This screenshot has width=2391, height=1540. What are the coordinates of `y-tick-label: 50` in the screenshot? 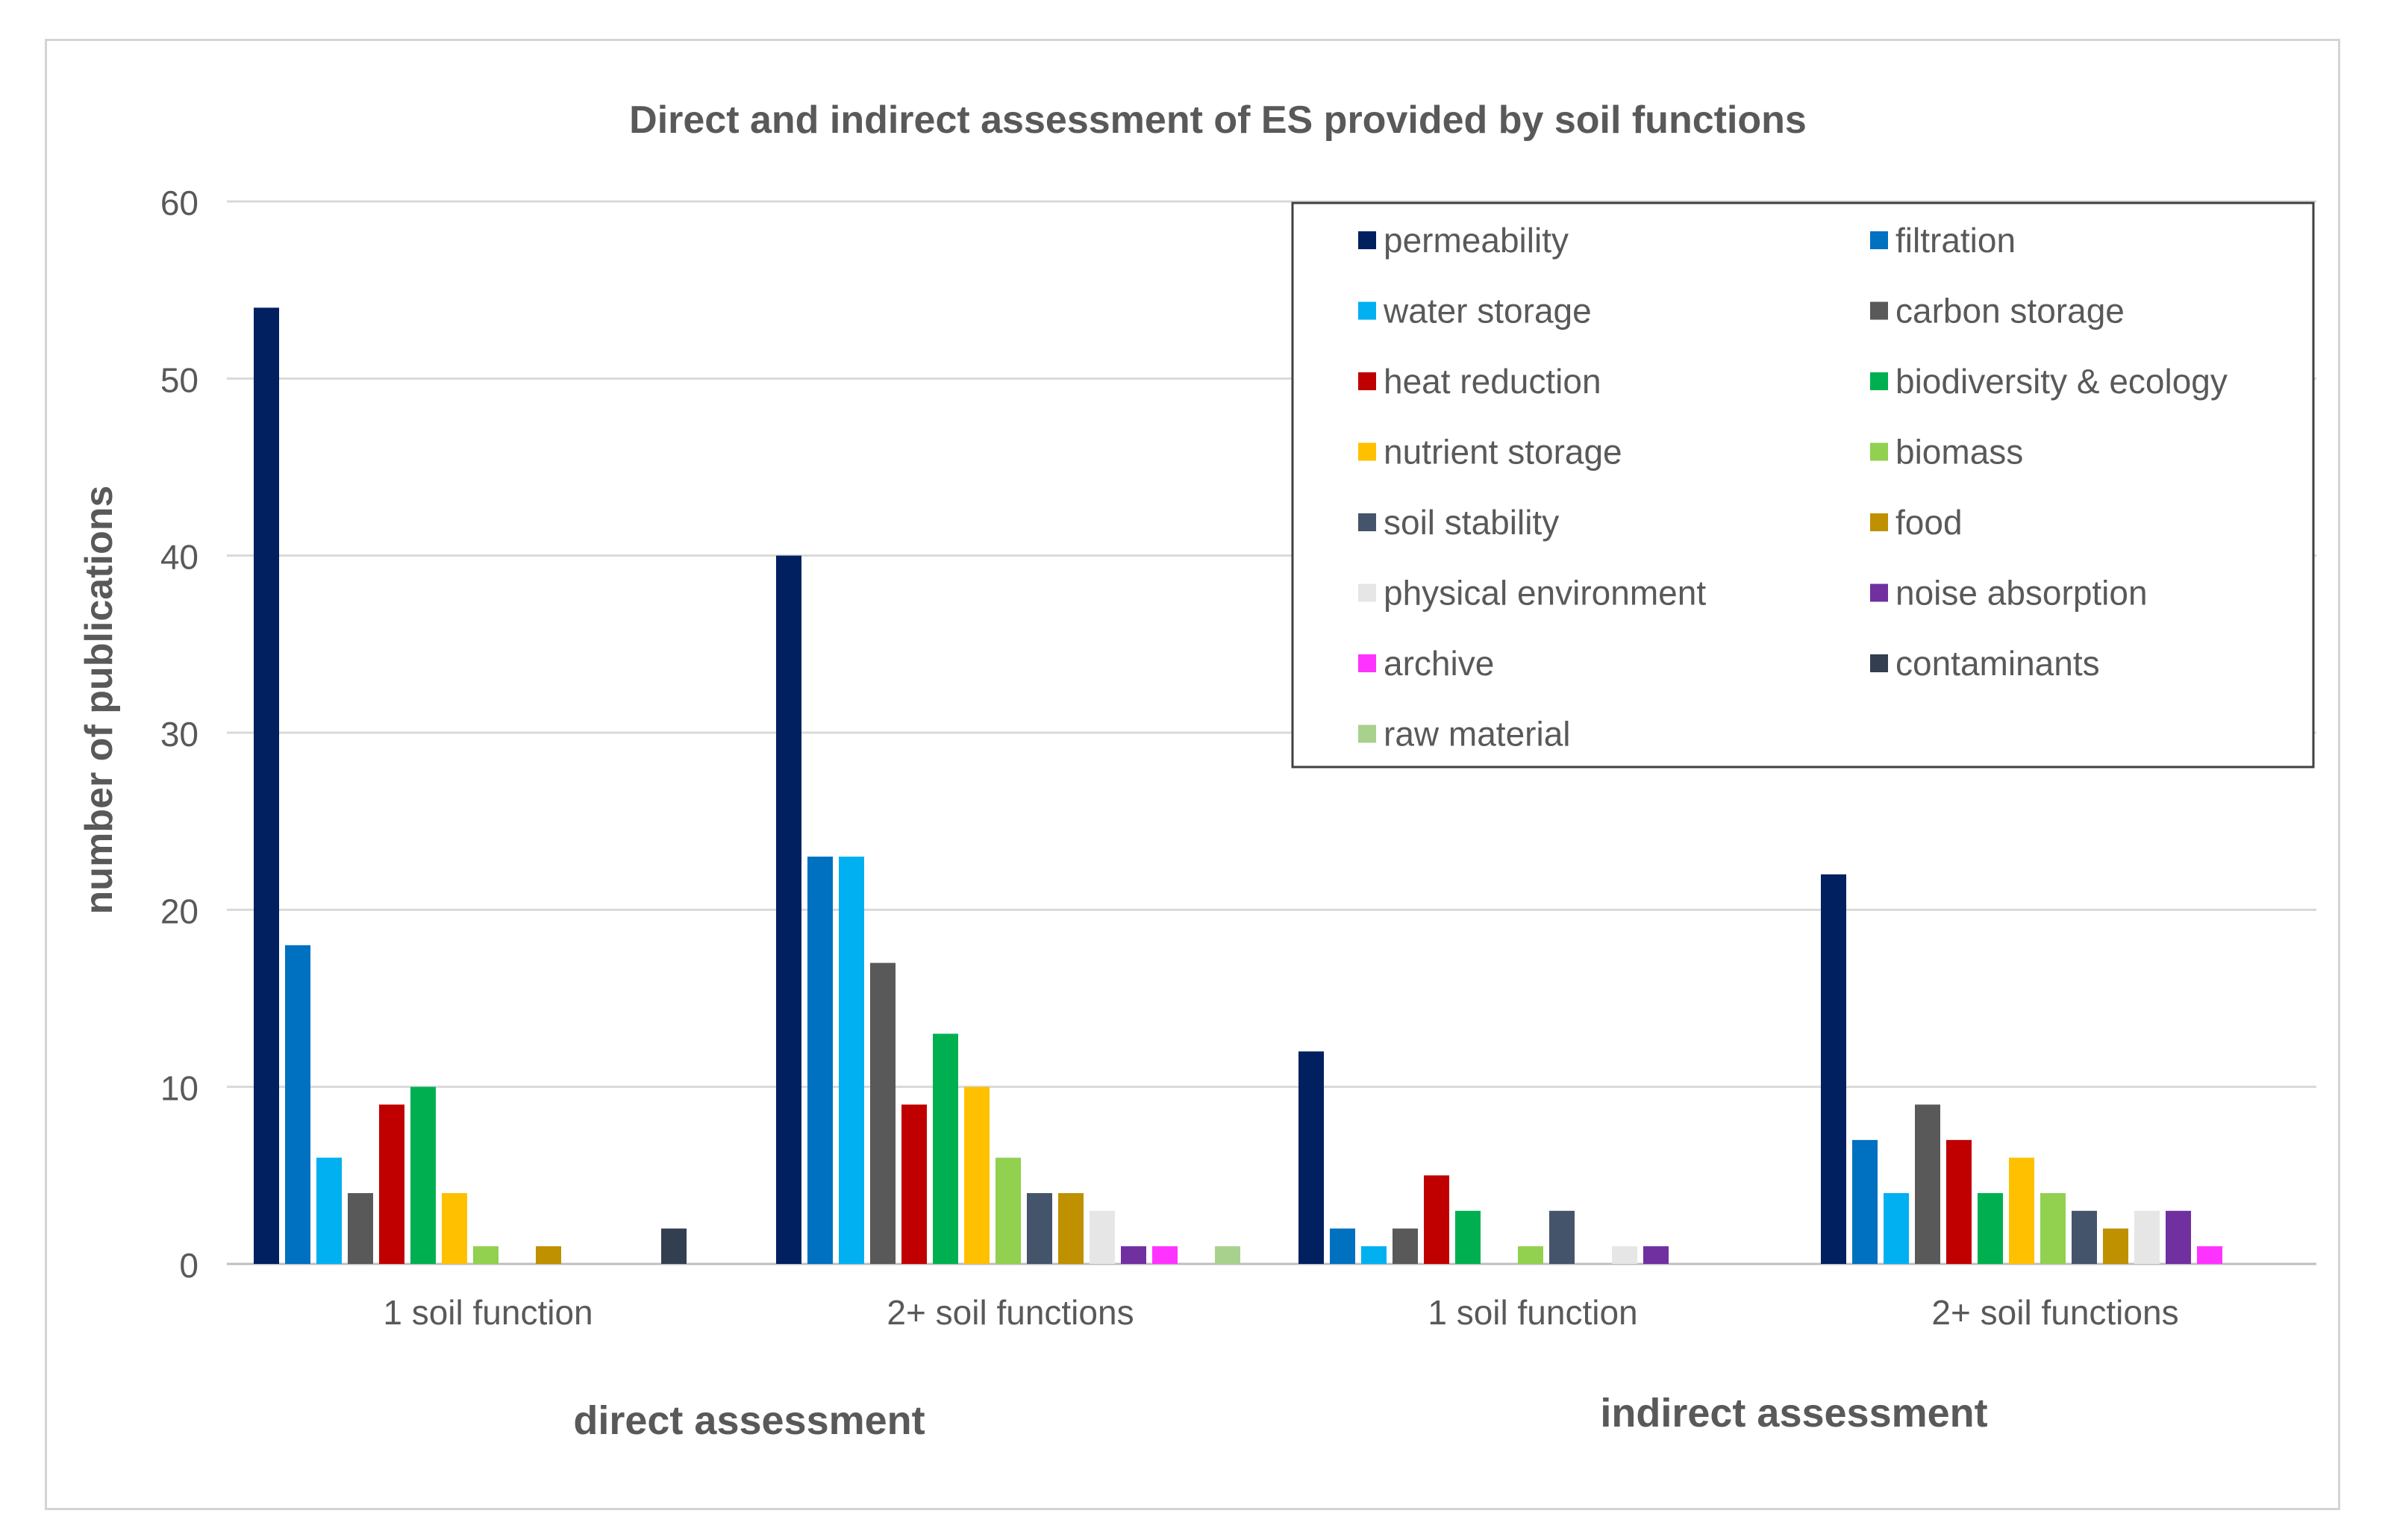 It's located at (179, 379).